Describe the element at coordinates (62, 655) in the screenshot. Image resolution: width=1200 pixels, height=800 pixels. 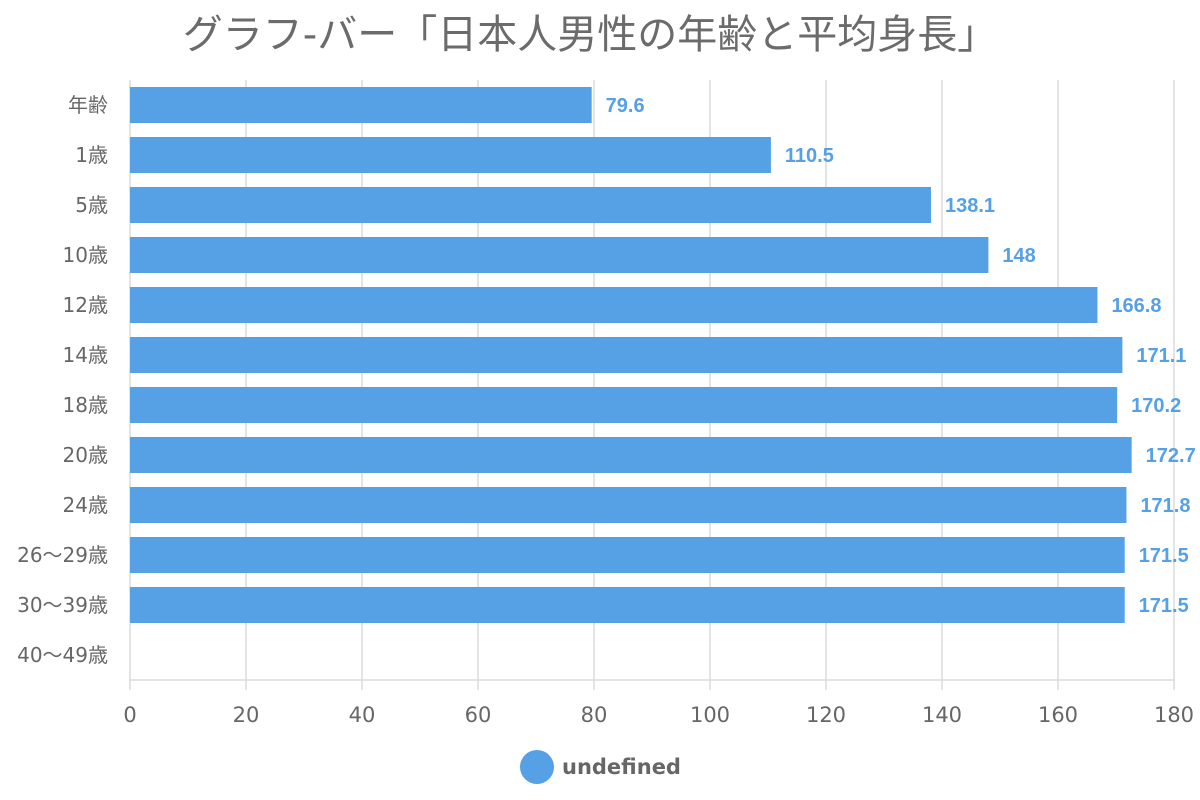
I see `category-label: 40〜49歳` at that location.